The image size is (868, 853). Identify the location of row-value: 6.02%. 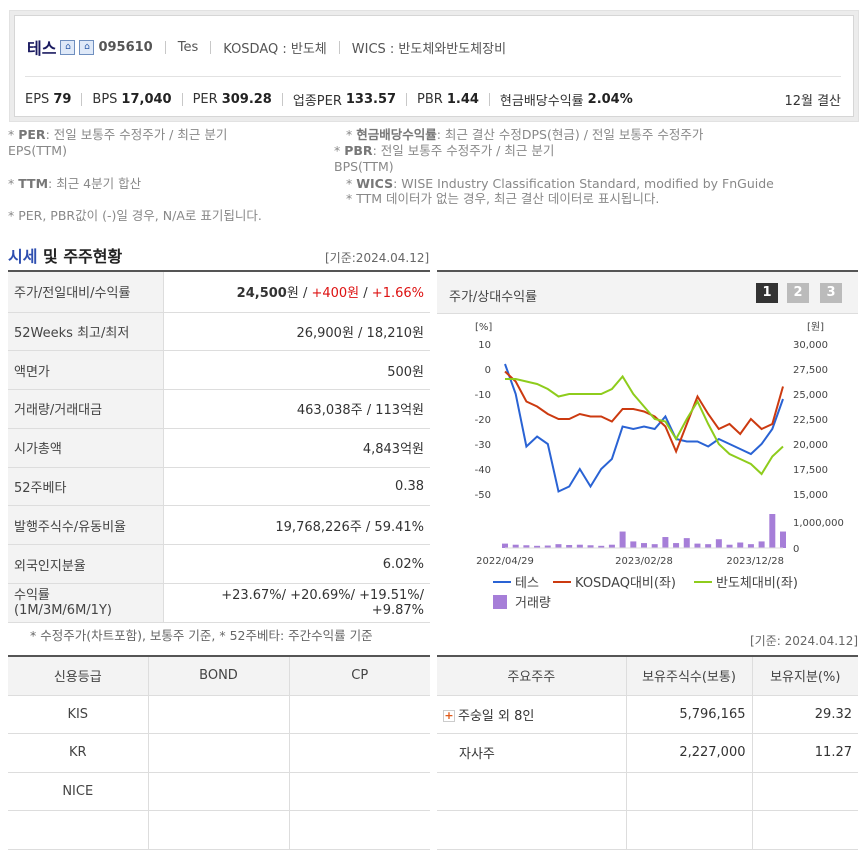
(296, 564).